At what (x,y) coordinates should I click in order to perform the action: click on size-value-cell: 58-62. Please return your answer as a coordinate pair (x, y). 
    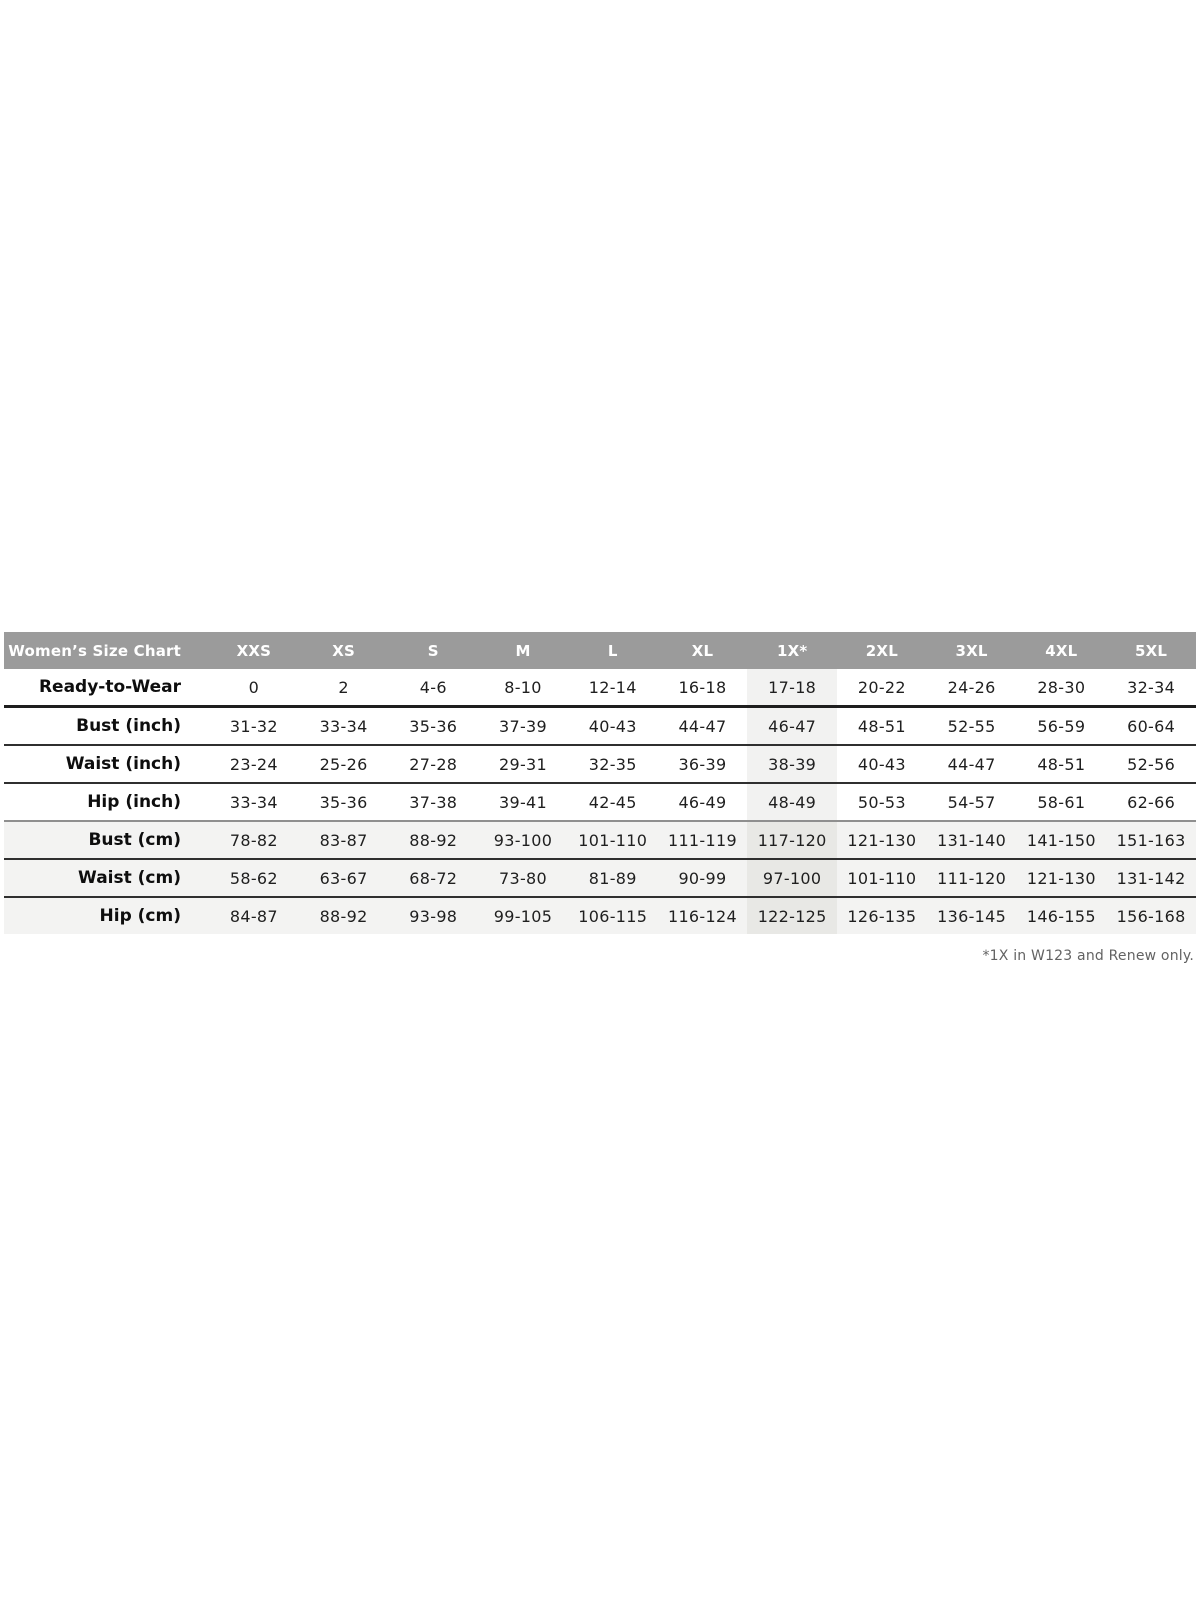
    Looking at the image, I should click on (254, 877).